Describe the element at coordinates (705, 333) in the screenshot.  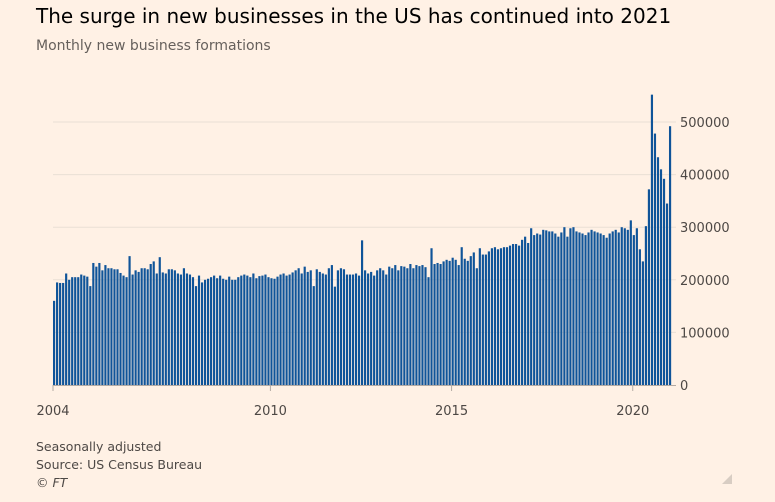
I see `y-tick-label: 100000` at that location.